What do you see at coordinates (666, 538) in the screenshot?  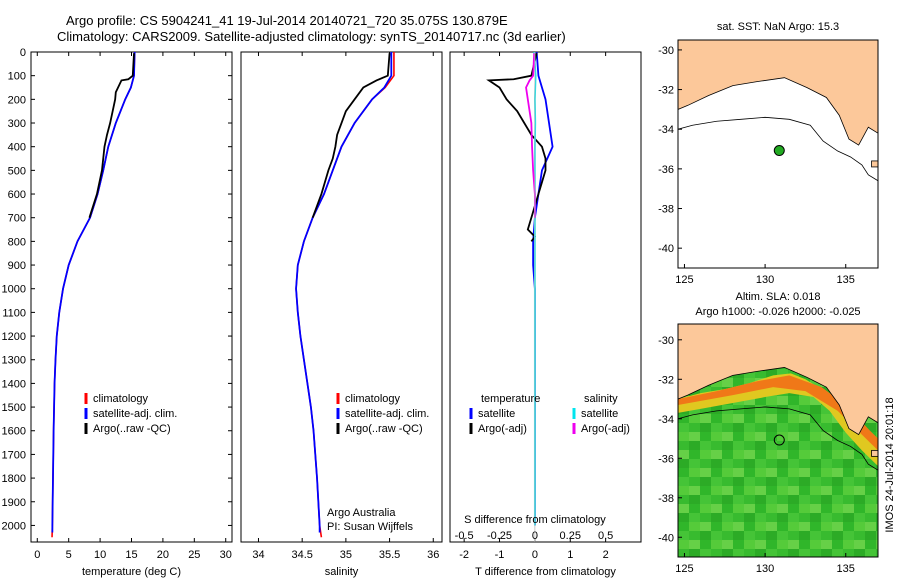 I see `map-ytick-label: -40` at bounding box center [666, 538].